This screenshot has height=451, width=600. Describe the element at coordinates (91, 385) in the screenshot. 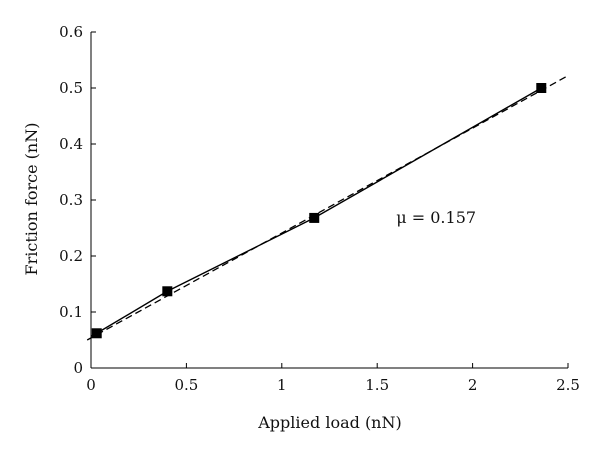

I see `x-tick-label: 0` at that location.